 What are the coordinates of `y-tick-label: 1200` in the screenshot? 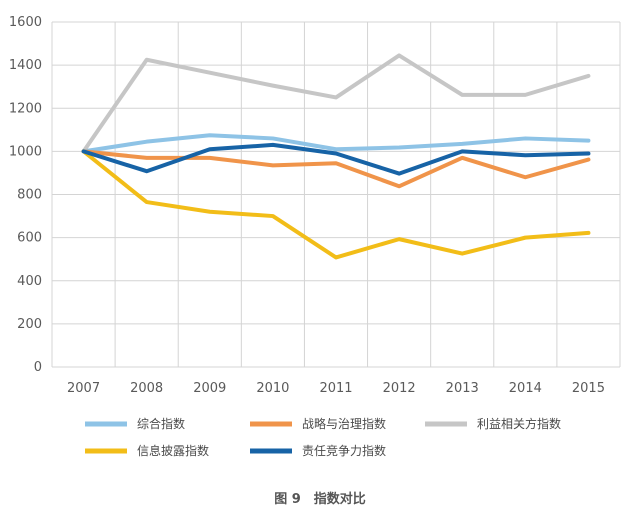 It's located at (25, 108).